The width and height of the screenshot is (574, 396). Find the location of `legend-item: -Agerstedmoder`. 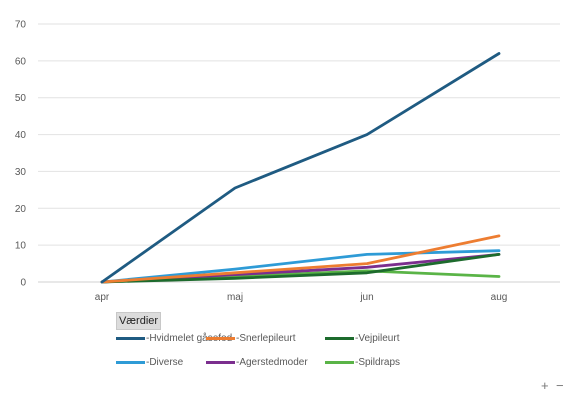

legend-item: -Agerstedmoder is located at coordinates (257, 362).